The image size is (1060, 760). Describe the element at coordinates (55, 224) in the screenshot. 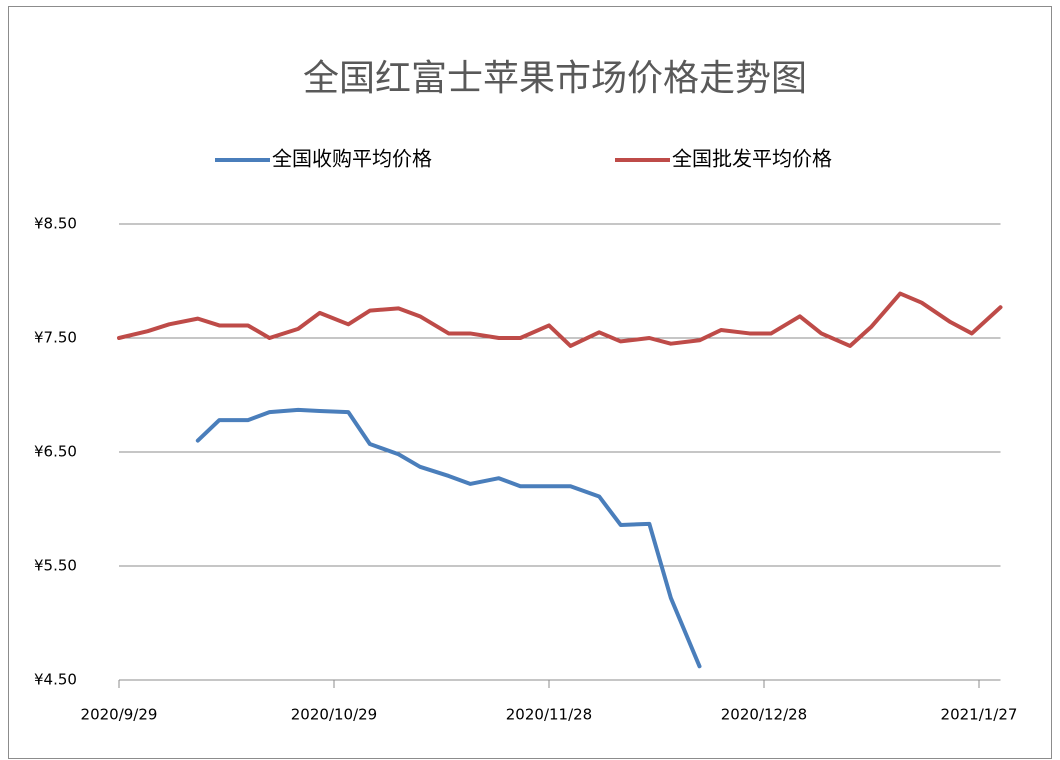

I see `y-tick-label: ¥8.50` at that location.